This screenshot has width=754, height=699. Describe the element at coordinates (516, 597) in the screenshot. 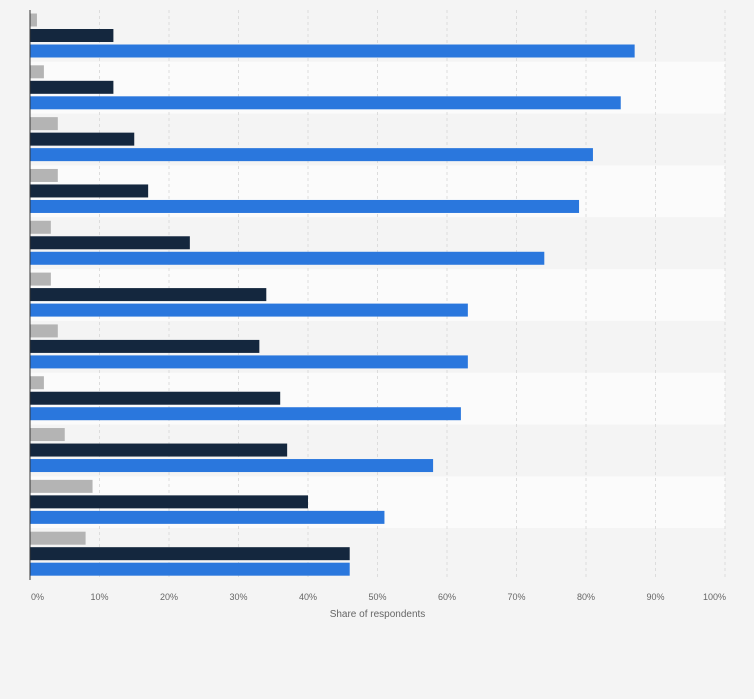

I see `x-tick-label: 70%` at that location.